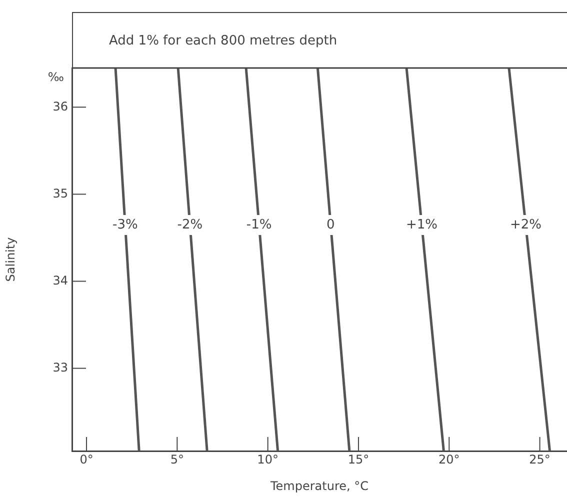 This screenshot has height=498, width=567. What do you see at coordinates (330, 224) in the screenshot?
I see `series-label: 0` at bounding box center [330, 224].